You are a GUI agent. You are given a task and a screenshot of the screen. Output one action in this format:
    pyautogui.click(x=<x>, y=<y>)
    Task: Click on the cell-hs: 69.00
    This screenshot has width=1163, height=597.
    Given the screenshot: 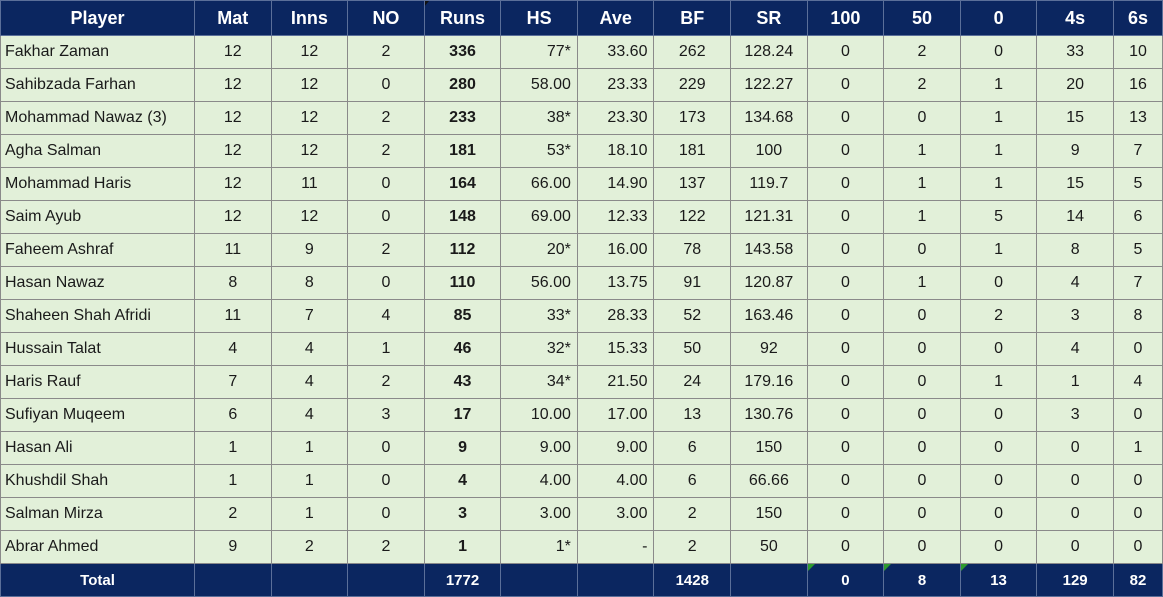 What is the action you would take?
    pyautogui.click(x=539, y=217)
    